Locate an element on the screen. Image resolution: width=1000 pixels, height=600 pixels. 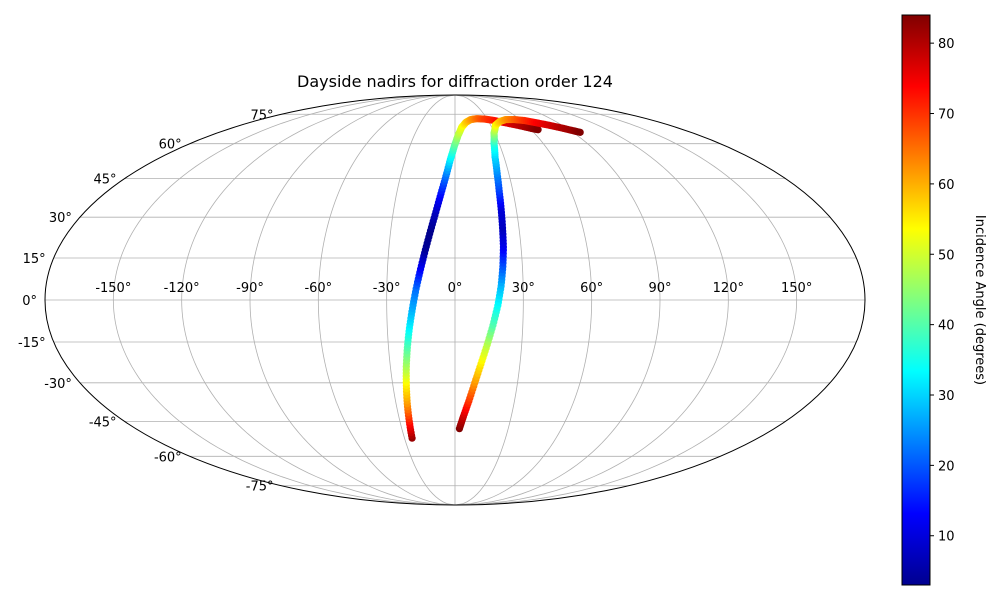
colorbar-tick-label: 70 is located at coordinates (946, 115).